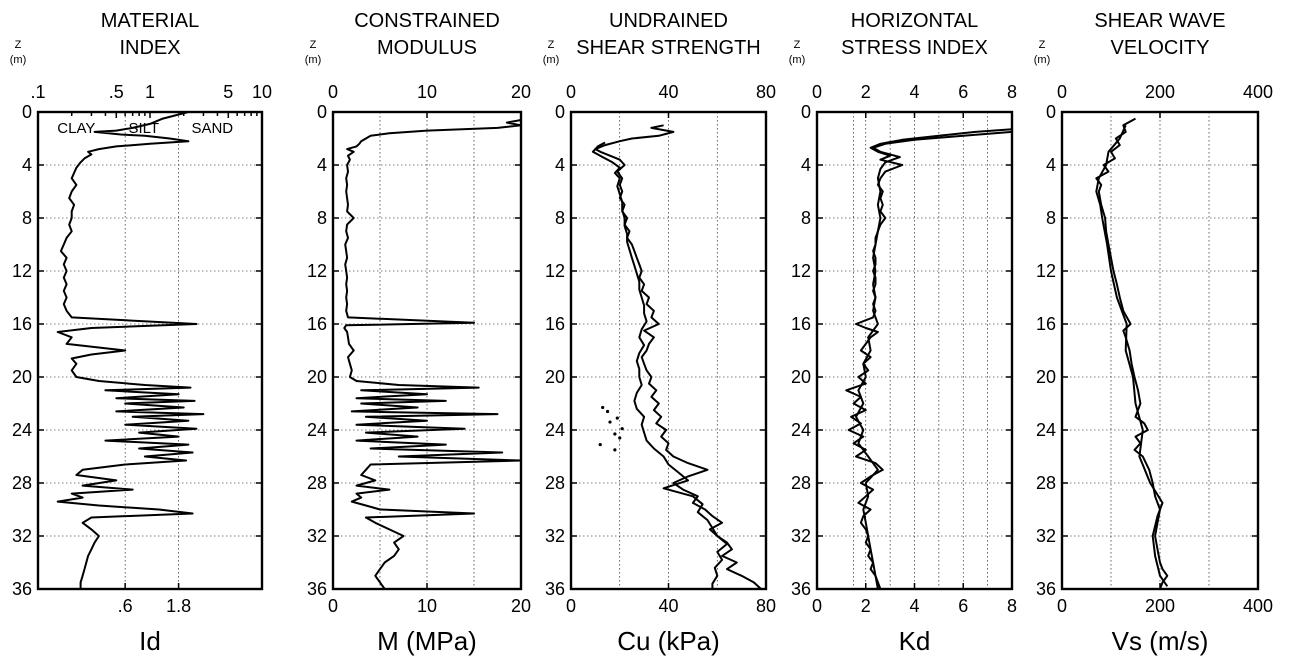 The height and width of the screenshot is (667, 1290). I want to click on panel-title-line: UNDRAINED, so click(668, 21).